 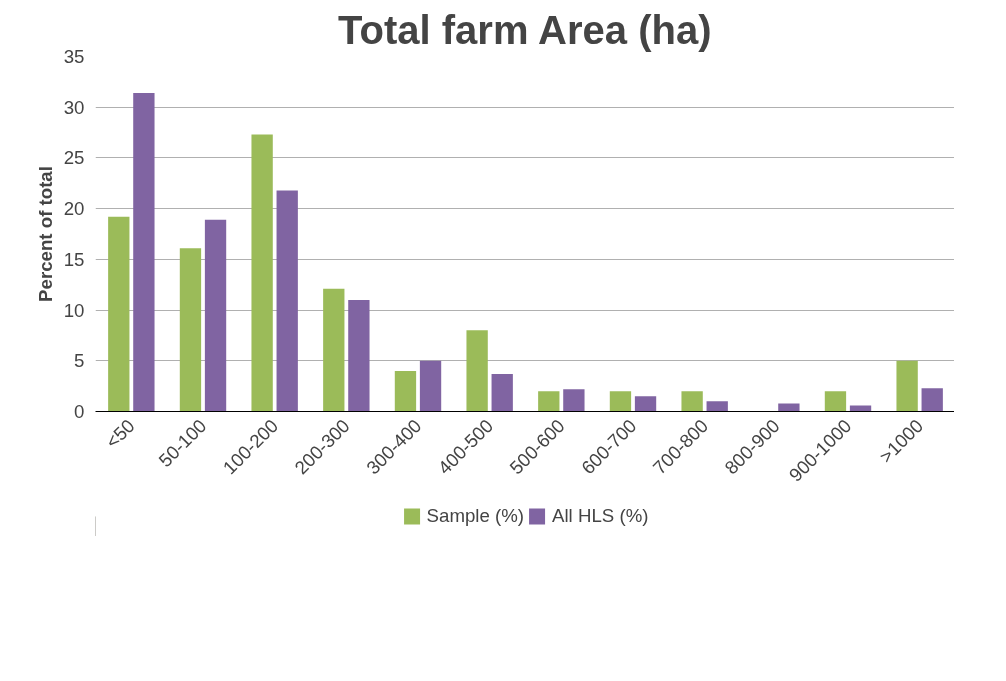 I want to click on y-tick-label: 30, so click(x=74, y=107).